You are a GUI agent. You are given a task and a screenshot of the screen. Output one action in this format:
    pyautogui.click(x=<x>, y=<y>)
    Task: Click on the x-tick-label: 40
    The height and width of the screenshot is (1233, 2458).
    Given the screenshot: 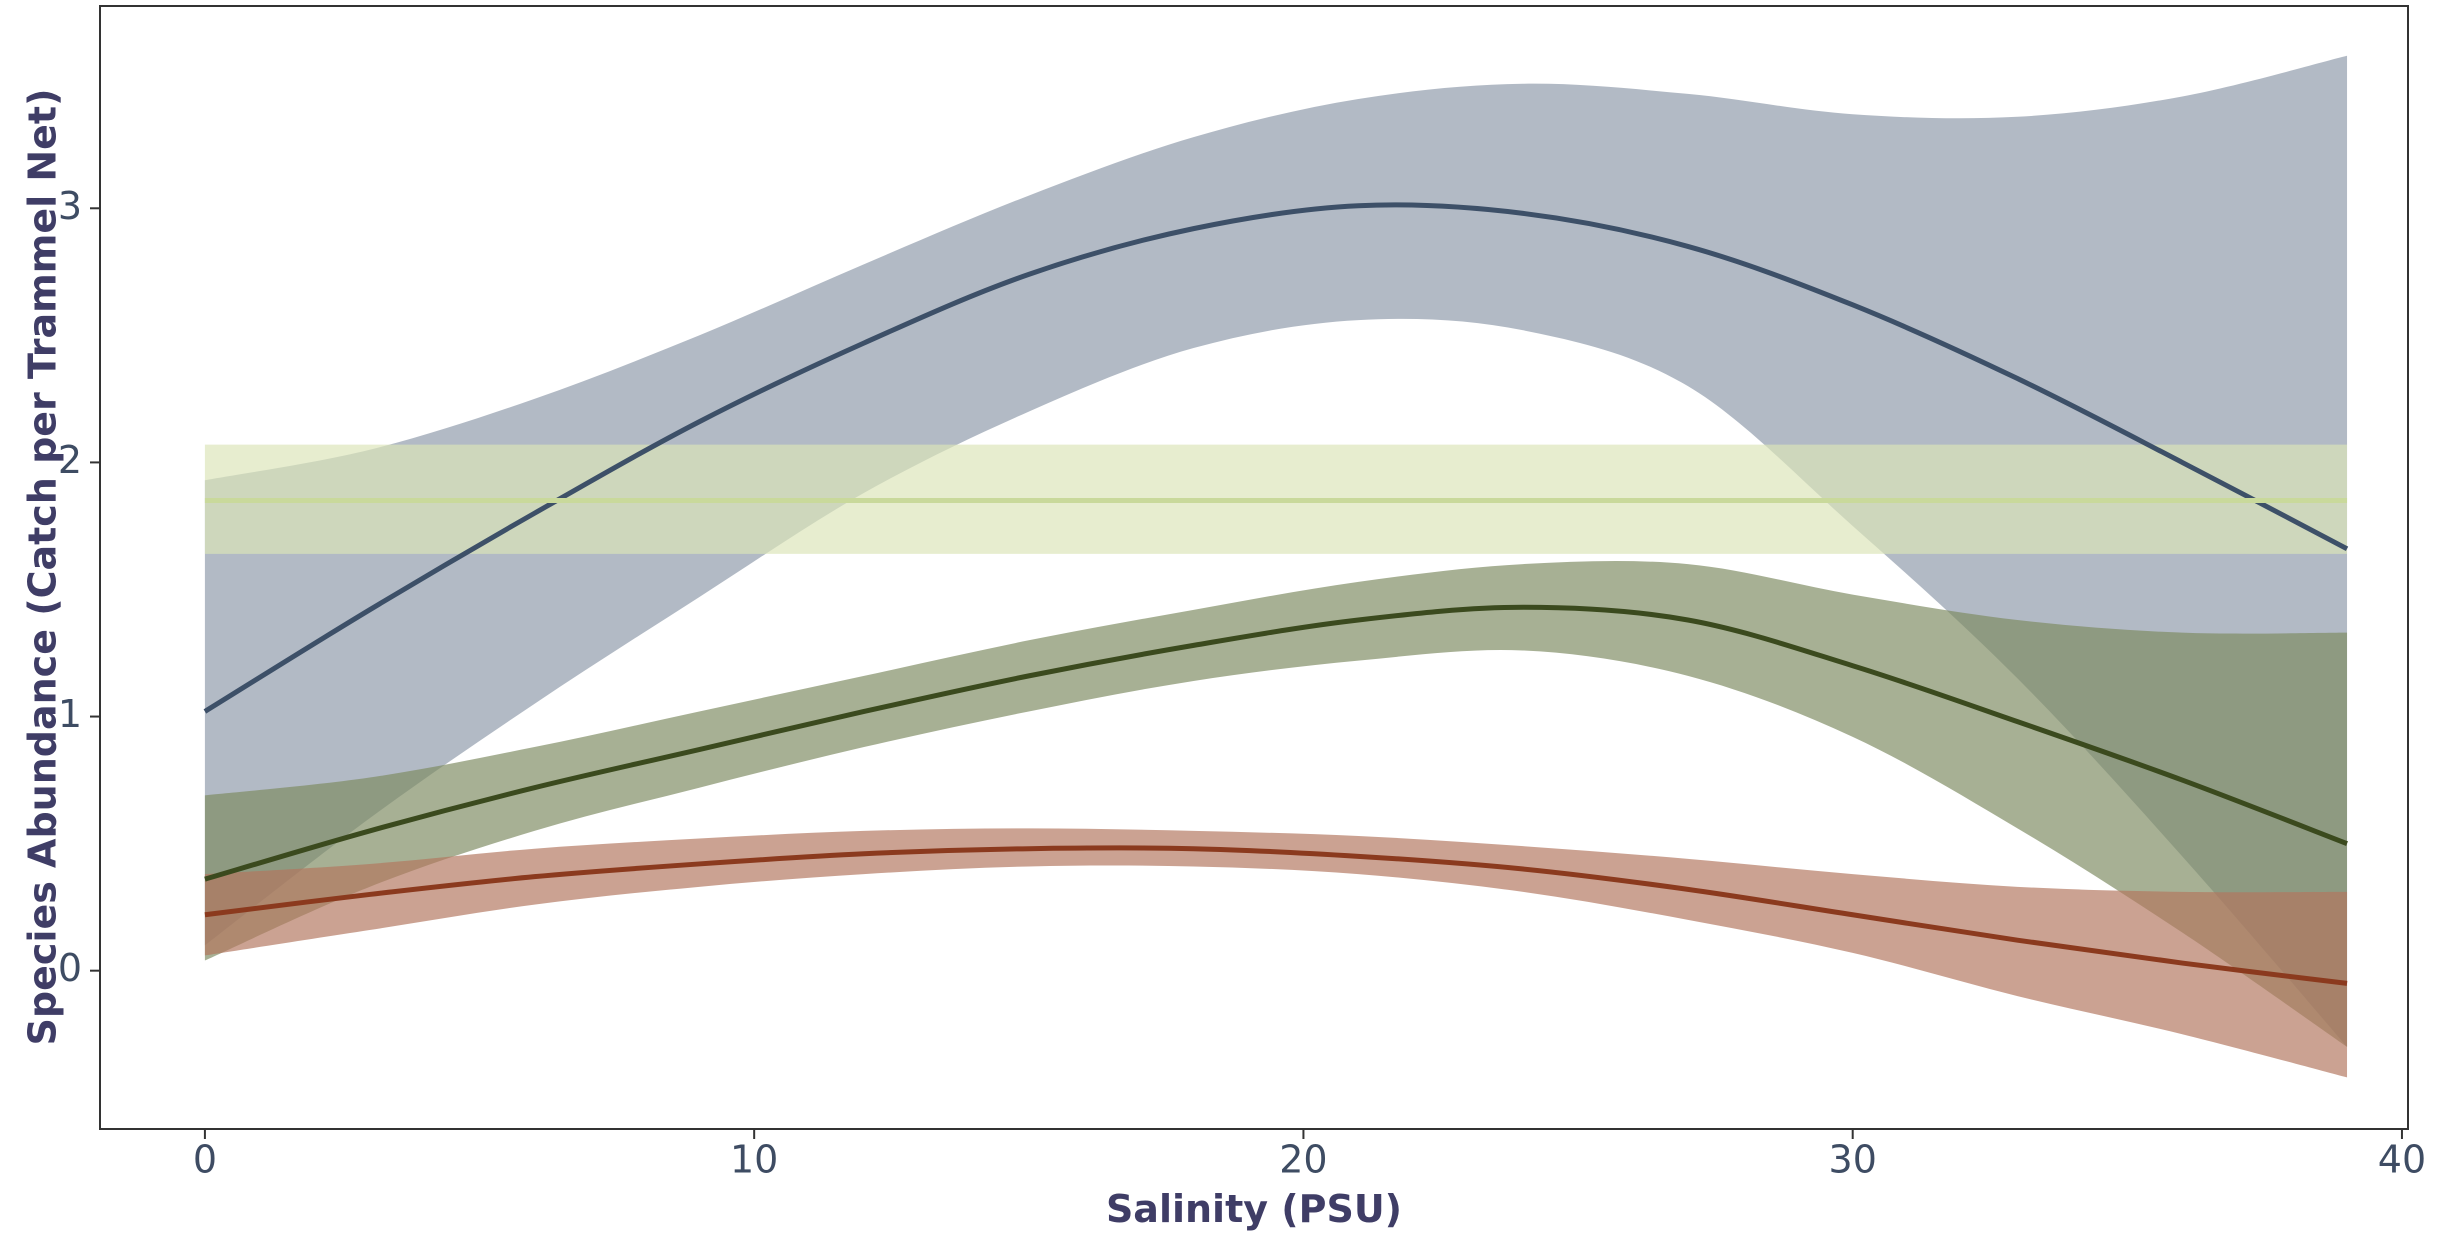 What is the action you would take?
    pyautogui.click(x=2402, y=1160)
    